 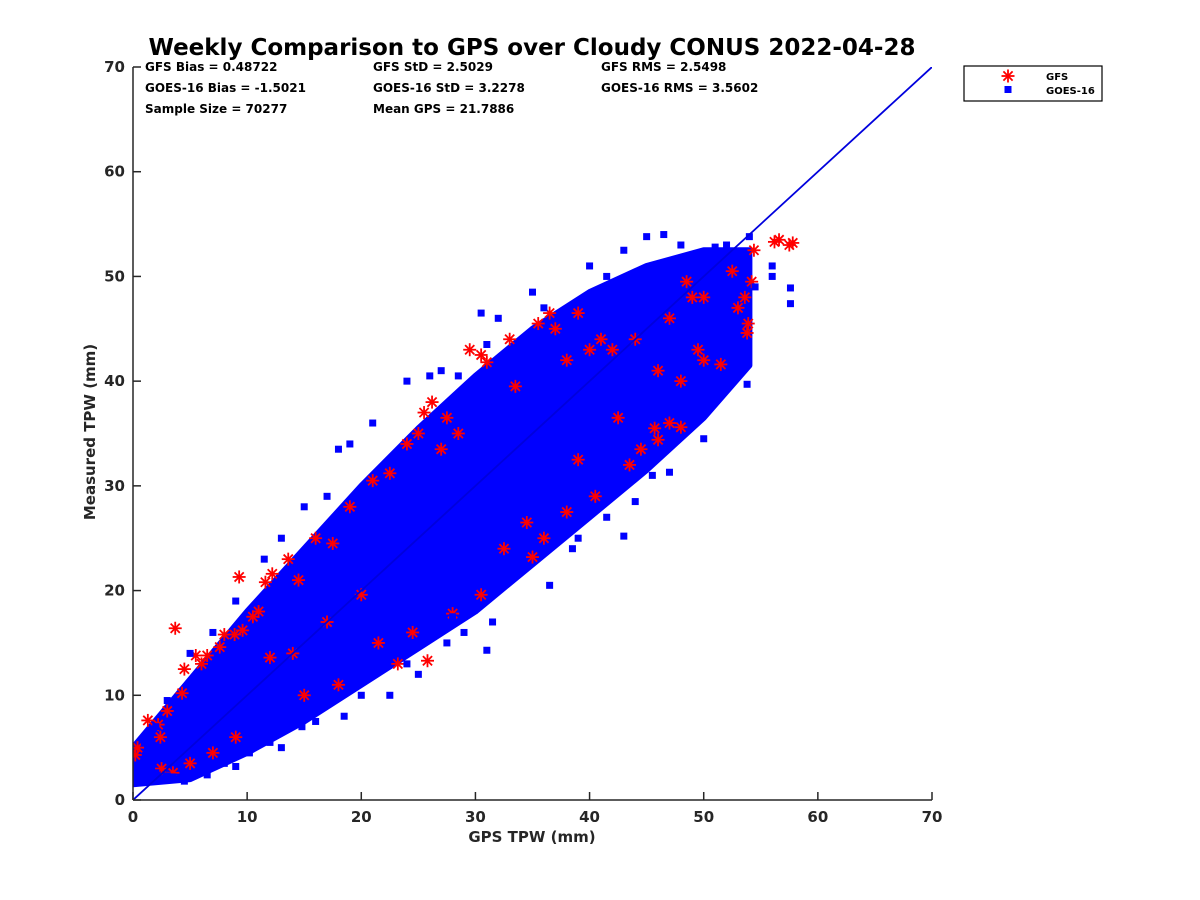 What do you see at coordinates (114, 695) in the screenshot?
I see `y-tick-label: 10` at bounding box center [114, 695].